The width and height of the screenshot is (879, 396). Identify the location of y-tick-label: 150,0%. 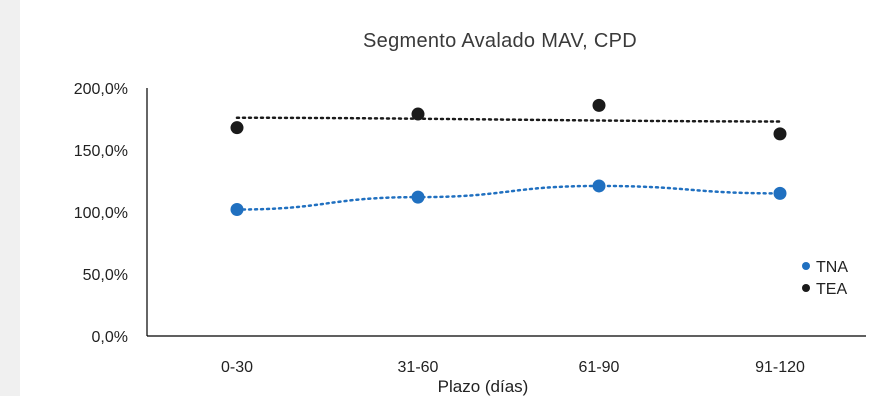
(101, 151).